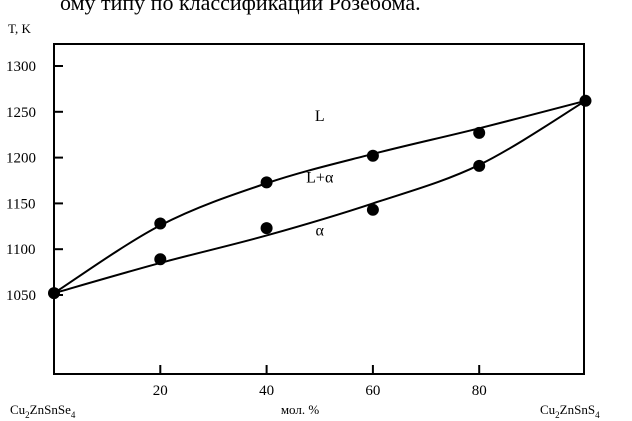 Image resolution: width=632 pixels, height=421 pixels. I want to click on x-tick-label: 40, so click(266, 391).